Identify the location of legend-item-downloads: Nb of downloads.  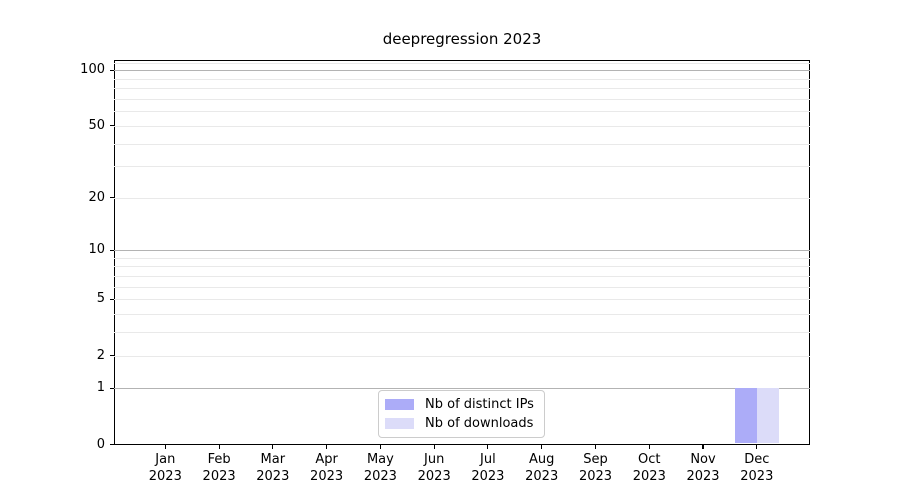
(460, 423).